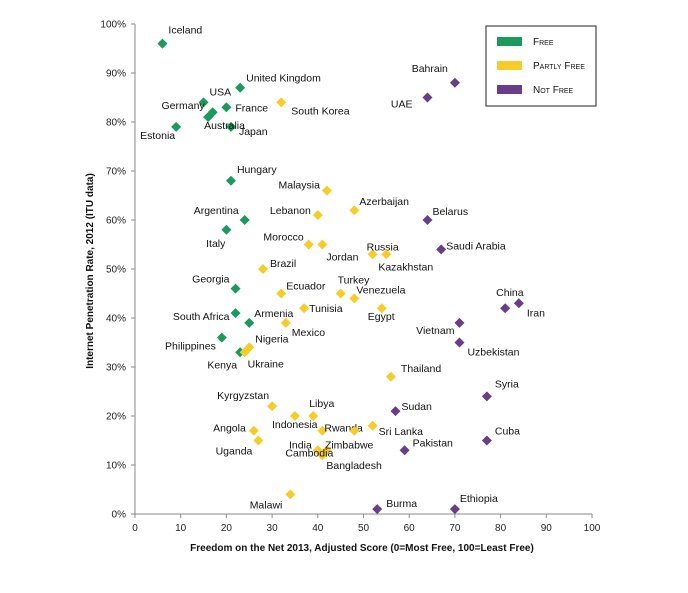  What do you see at coordinates (507, 384) in the screenshot?
I see `label-syria: Syria` at bounding box center [507, 384].